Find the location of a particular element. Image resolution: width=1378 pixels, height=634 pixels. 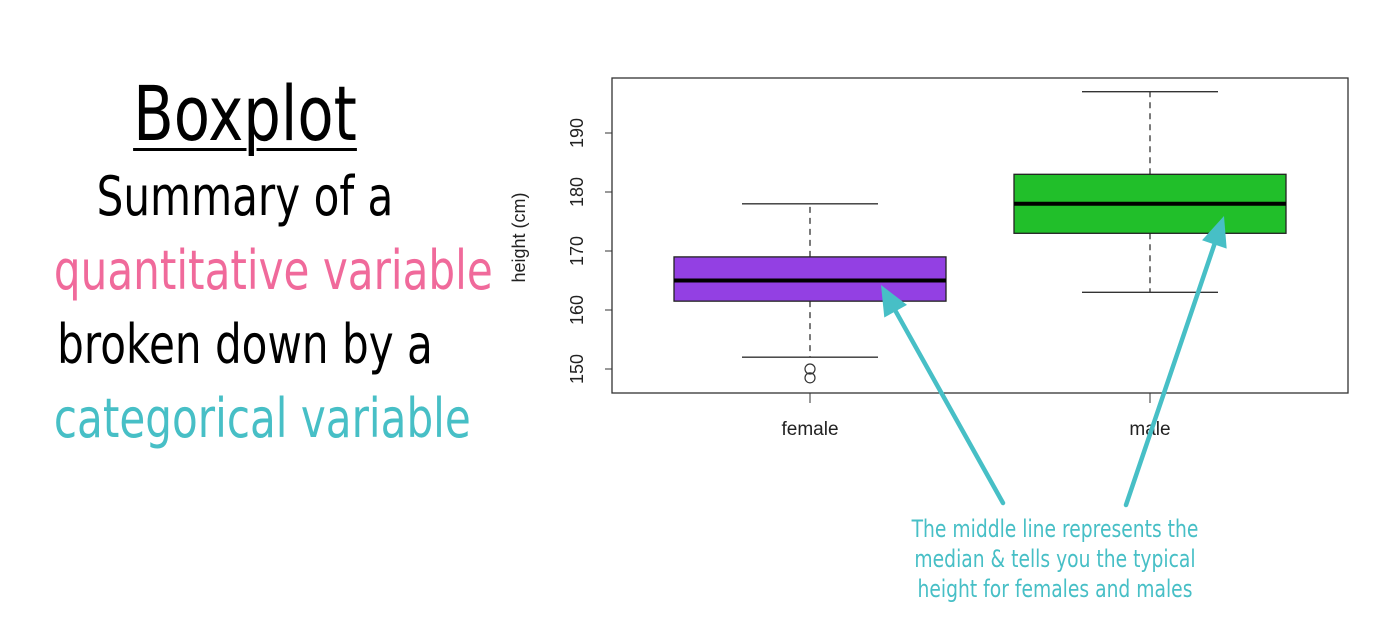

y-tick-label: 150 is located at coordinates (577, 369).